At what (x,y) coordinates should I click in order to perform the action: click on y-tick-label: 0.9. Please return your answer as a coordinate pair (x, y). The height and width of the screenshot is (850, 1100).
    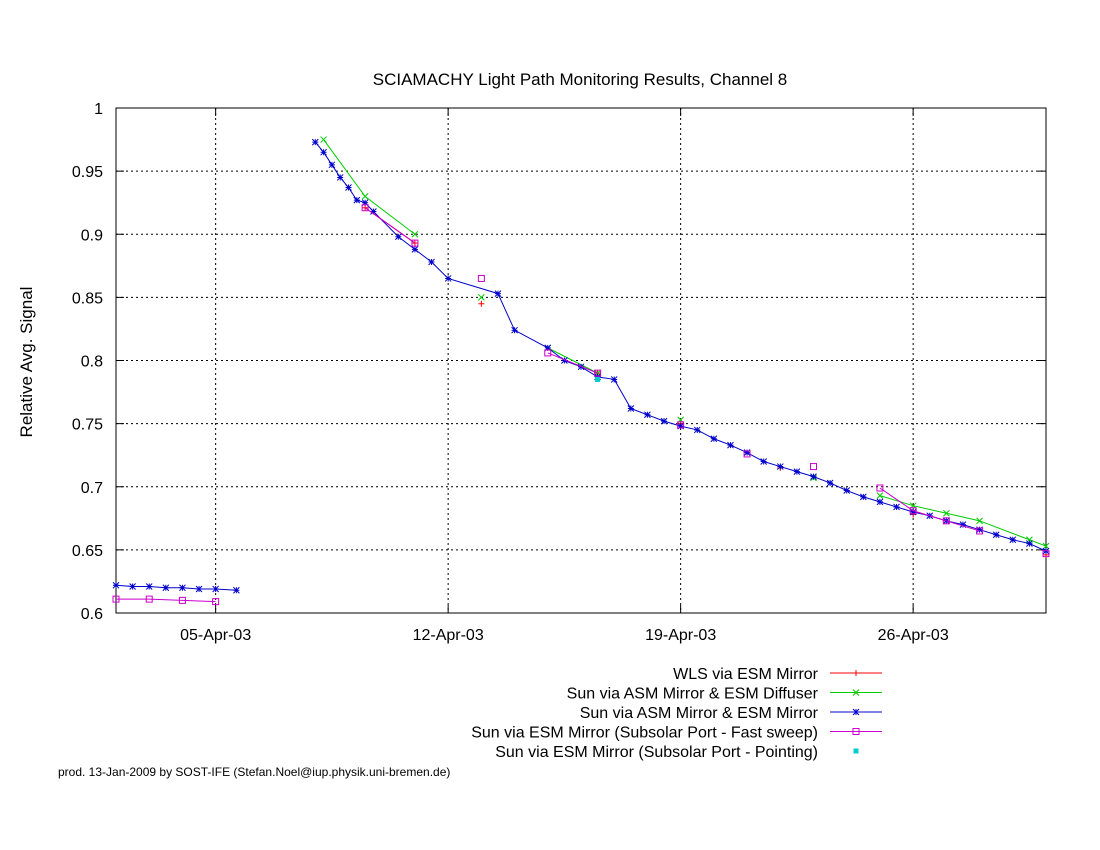
    Looking at the image, I should click on (92, 235).